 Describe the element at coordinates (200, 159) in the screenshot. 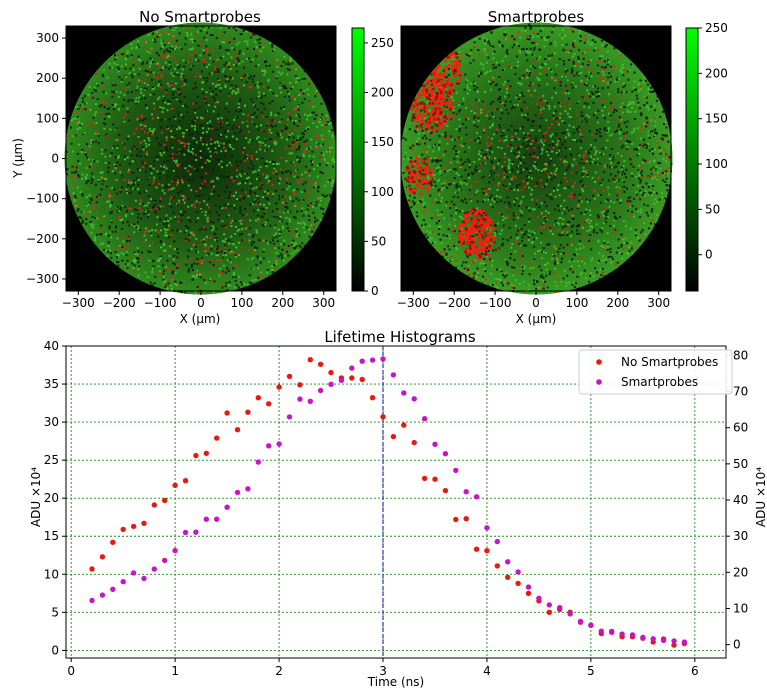

I see `left-image-texture` at that location.